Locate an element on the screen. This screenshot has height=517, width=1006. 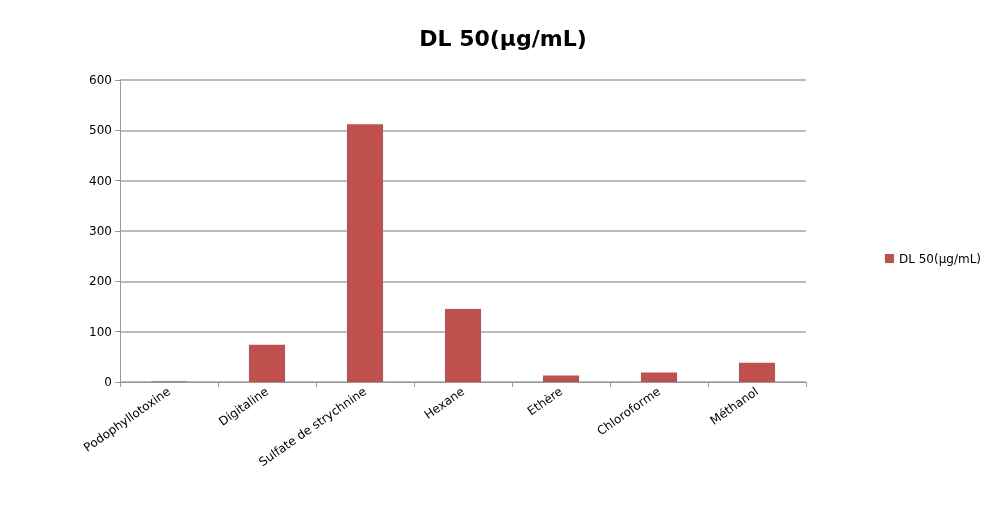
y-tick-label: 400 is located at coordinates (100, 180).